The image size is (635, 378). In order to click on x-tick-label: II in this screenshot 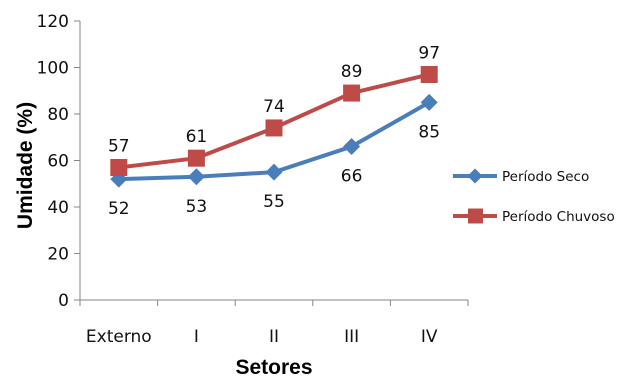, I will do `click(274, 337)`.